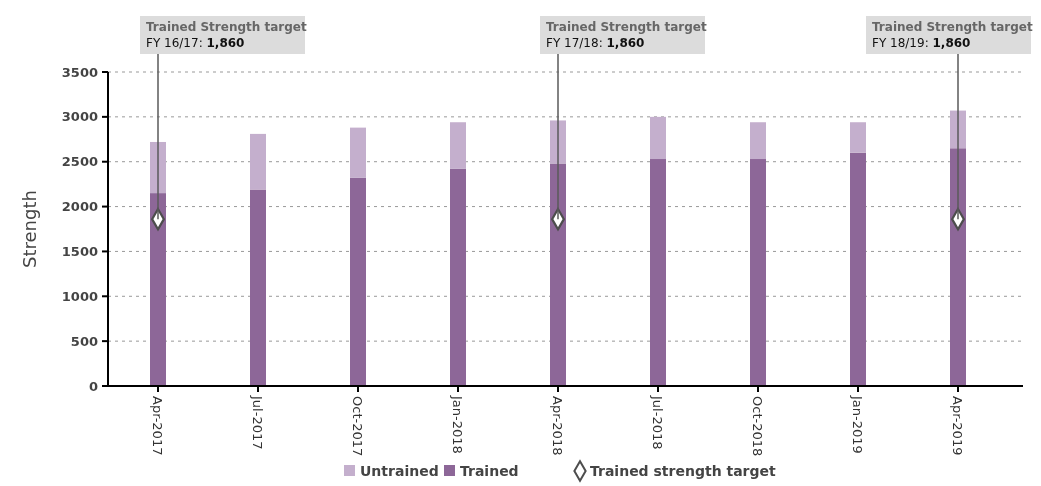  What do you see at coordinates (858, 424) in the screenshot?
I see `x-tick-label: Jan-2019` at bounding box center [858, 424].